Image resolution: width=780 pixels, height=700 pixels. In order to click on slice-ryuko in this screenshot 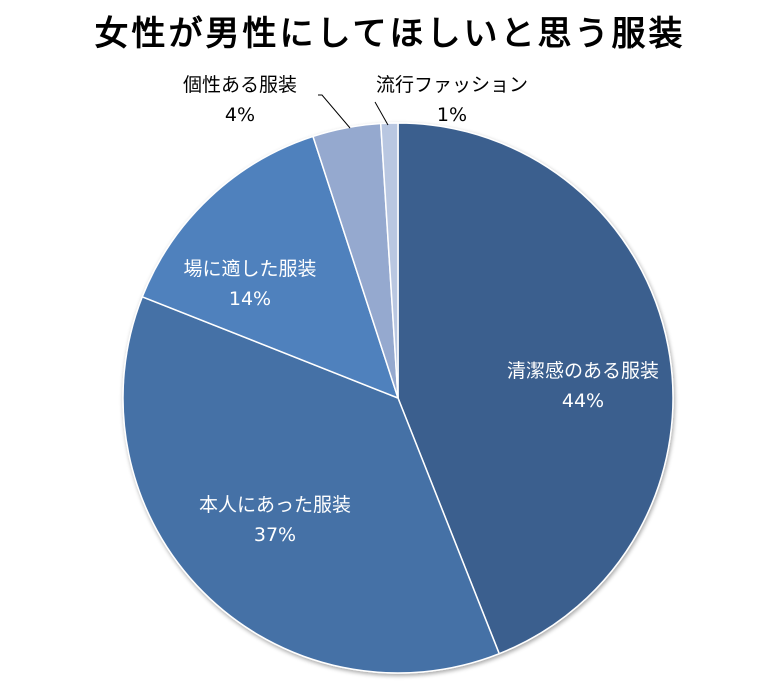, I will do `click(389, 260)`.